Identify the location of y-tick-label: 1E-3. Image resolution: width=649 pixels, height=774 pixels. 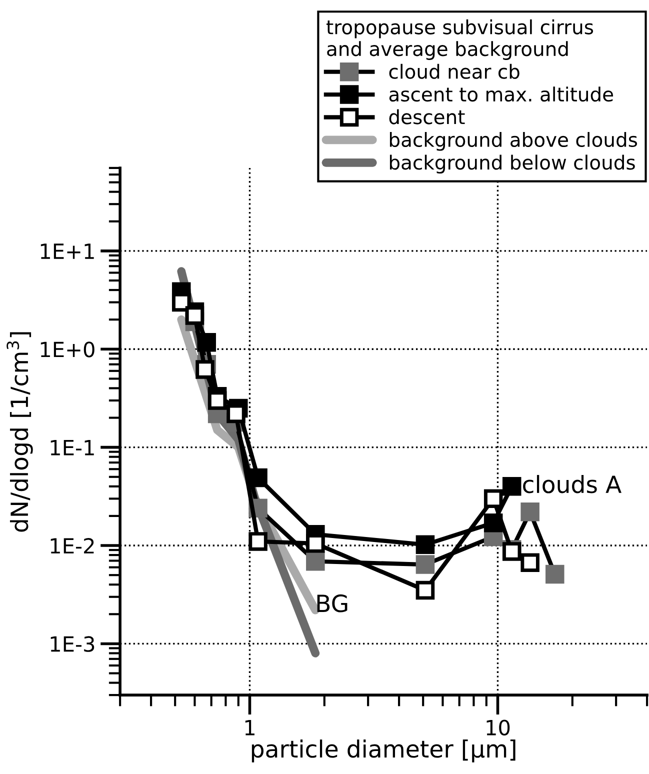
(72, 644).